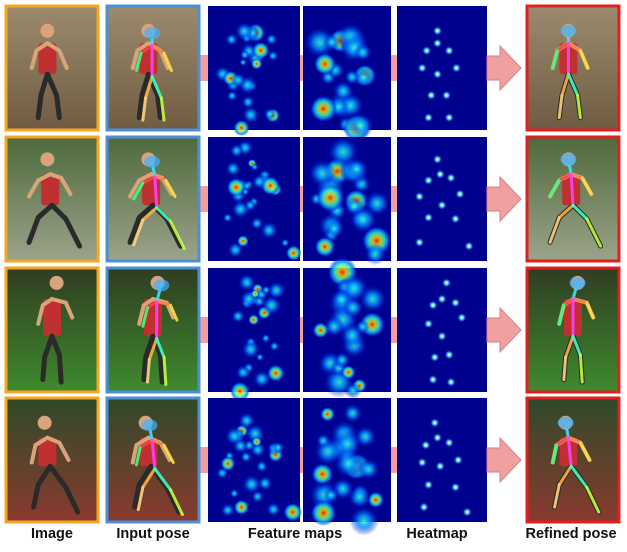  I want to click on heatmap-background, so click(442, 460).